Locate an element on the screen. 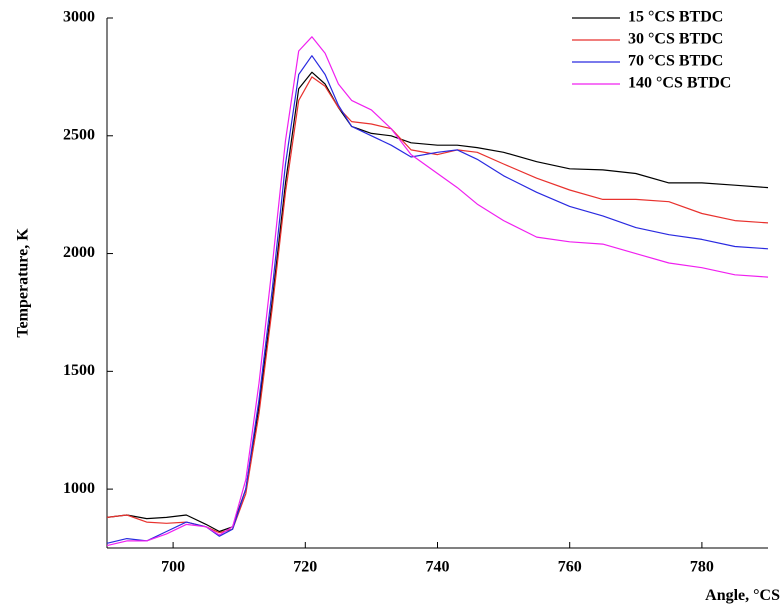 The image size is (782, 612). y-tick-label: 2000 is located at coordinates (79, 252).